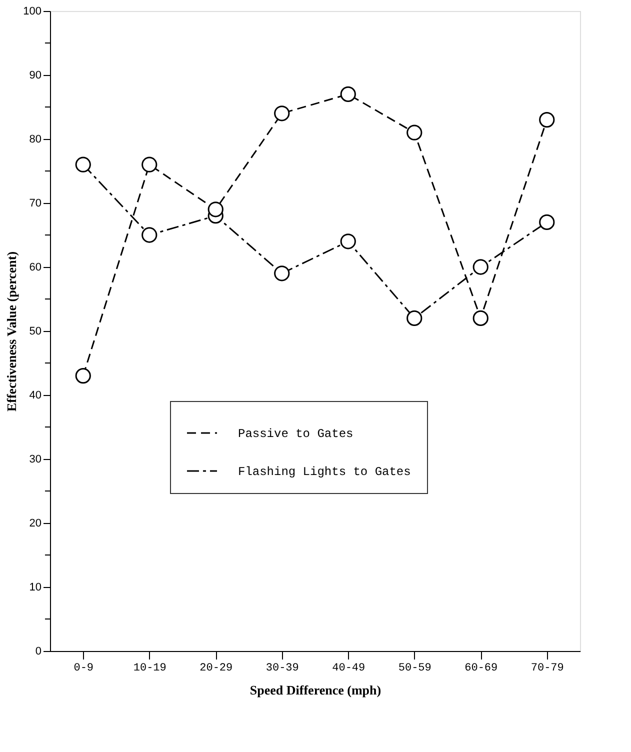 This screenshot has height=752, width=631. I want to click on y-tick-label: 100, so click(32, 12).